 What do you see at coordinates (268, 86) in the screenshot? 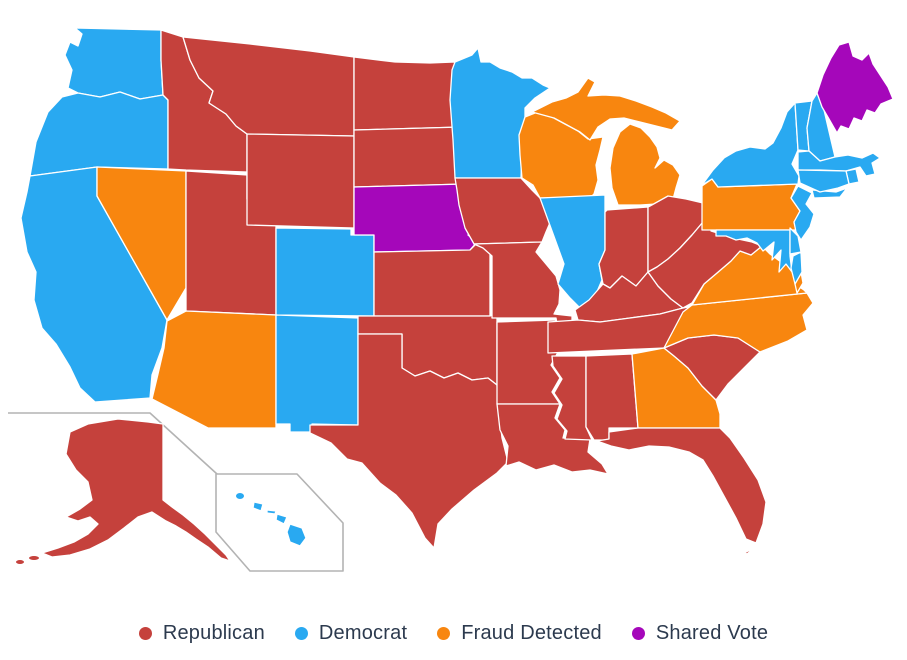
I see `state-montana` at bounding box center [268, 86].